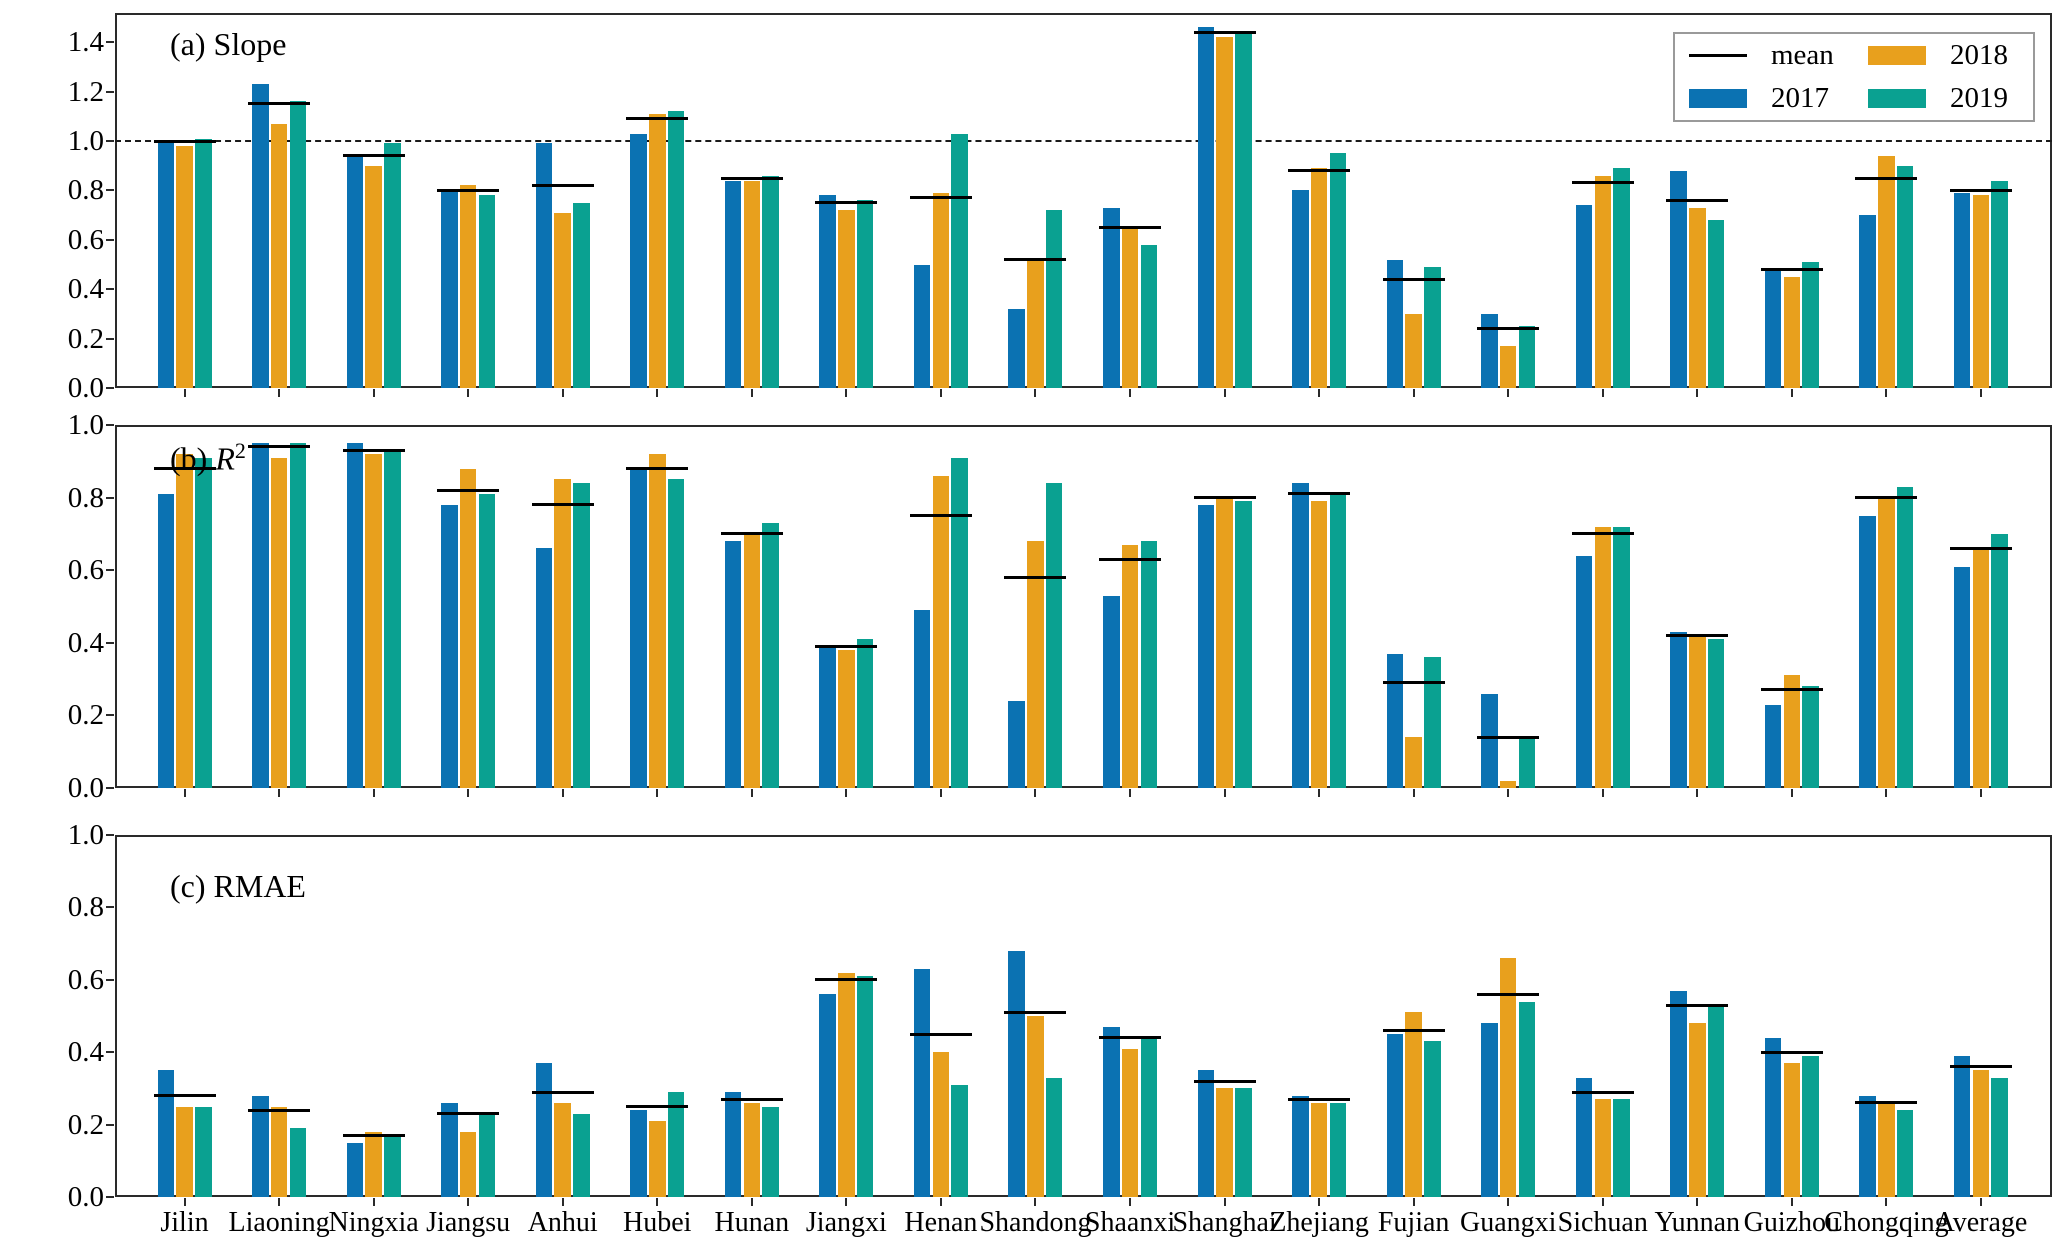  What do you see at coordinates (1999, 284) in the screenshot?
I see `bar-2019-Average` at bounding box center [1999, 284].